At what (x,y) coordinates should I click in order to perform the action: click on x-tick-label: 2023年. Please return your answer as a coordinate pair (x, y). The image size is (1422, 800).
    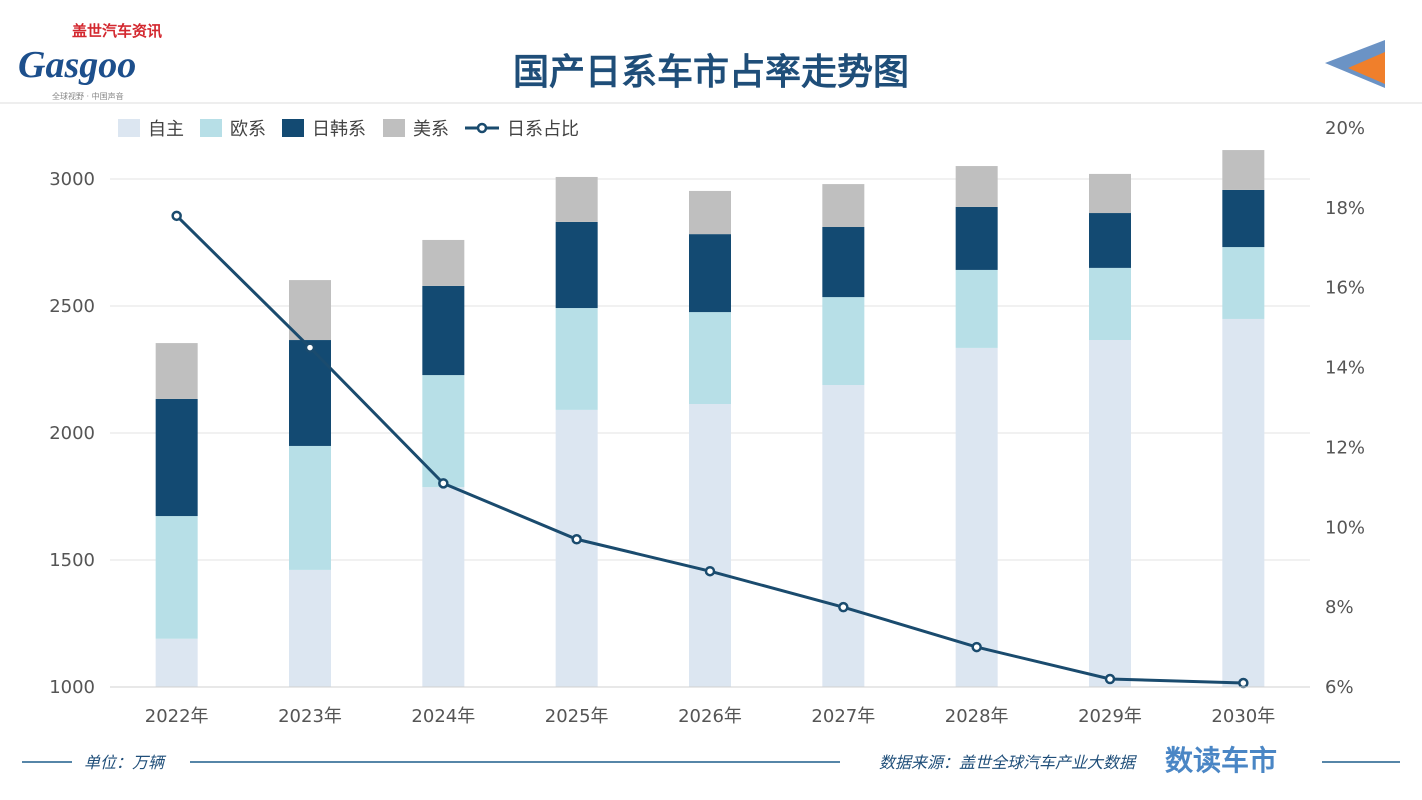
    Looking at the image, I should click on (310, 716).